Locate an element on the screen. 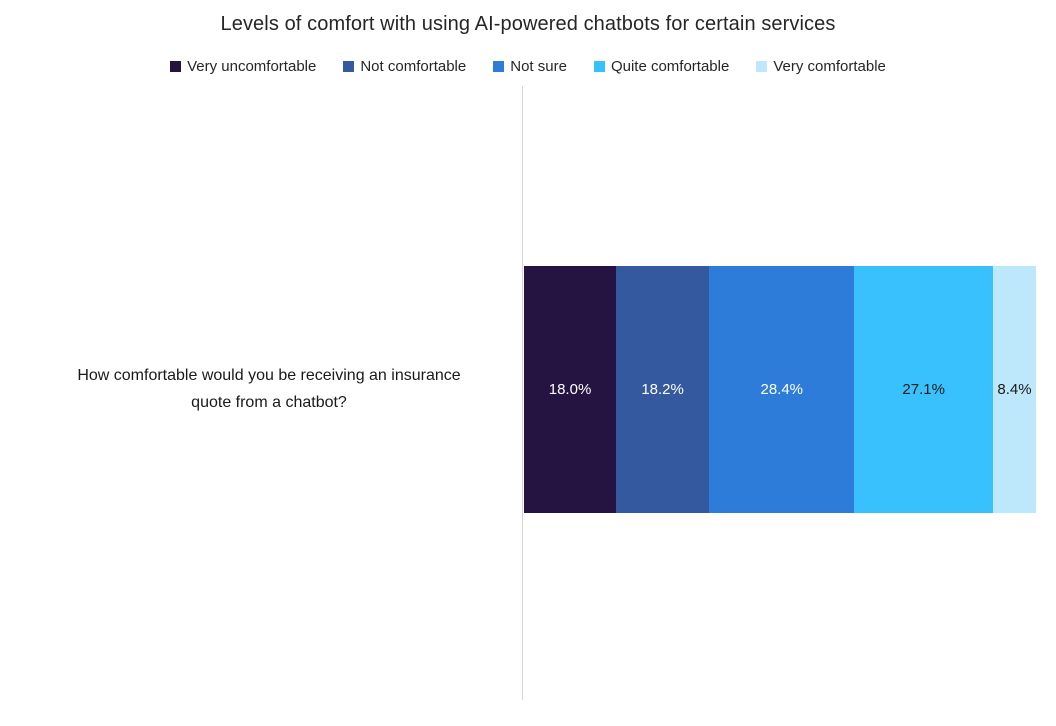  bar-segment-quite-comfortable: 27.1% is located at coordinates (923, 389).